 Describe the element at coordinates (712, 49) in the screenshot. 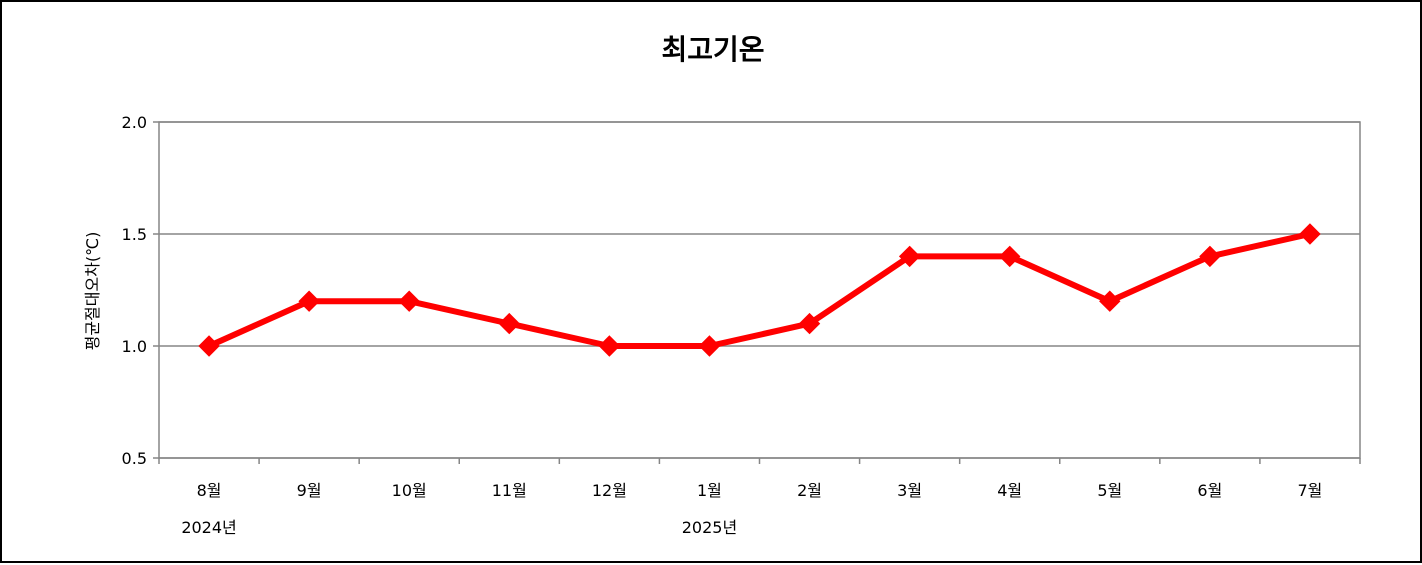

I see `chart-title: 최고기온` at that location.